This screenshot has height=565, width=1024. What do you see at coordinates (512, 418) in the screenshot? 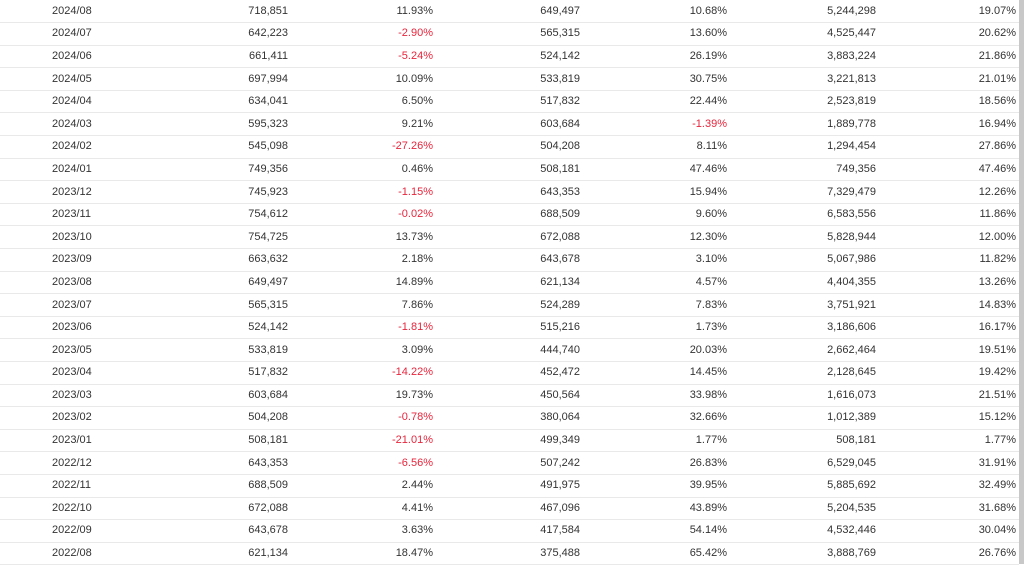
I see `cell-value-2: 380,064` at bounding box center [512, 418].